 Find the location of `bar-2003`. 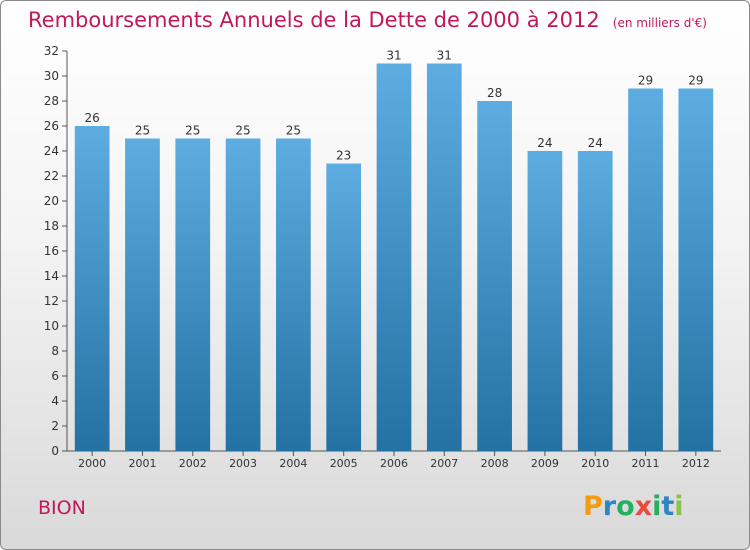

bar-2003 is located at coordinates (243, 294).